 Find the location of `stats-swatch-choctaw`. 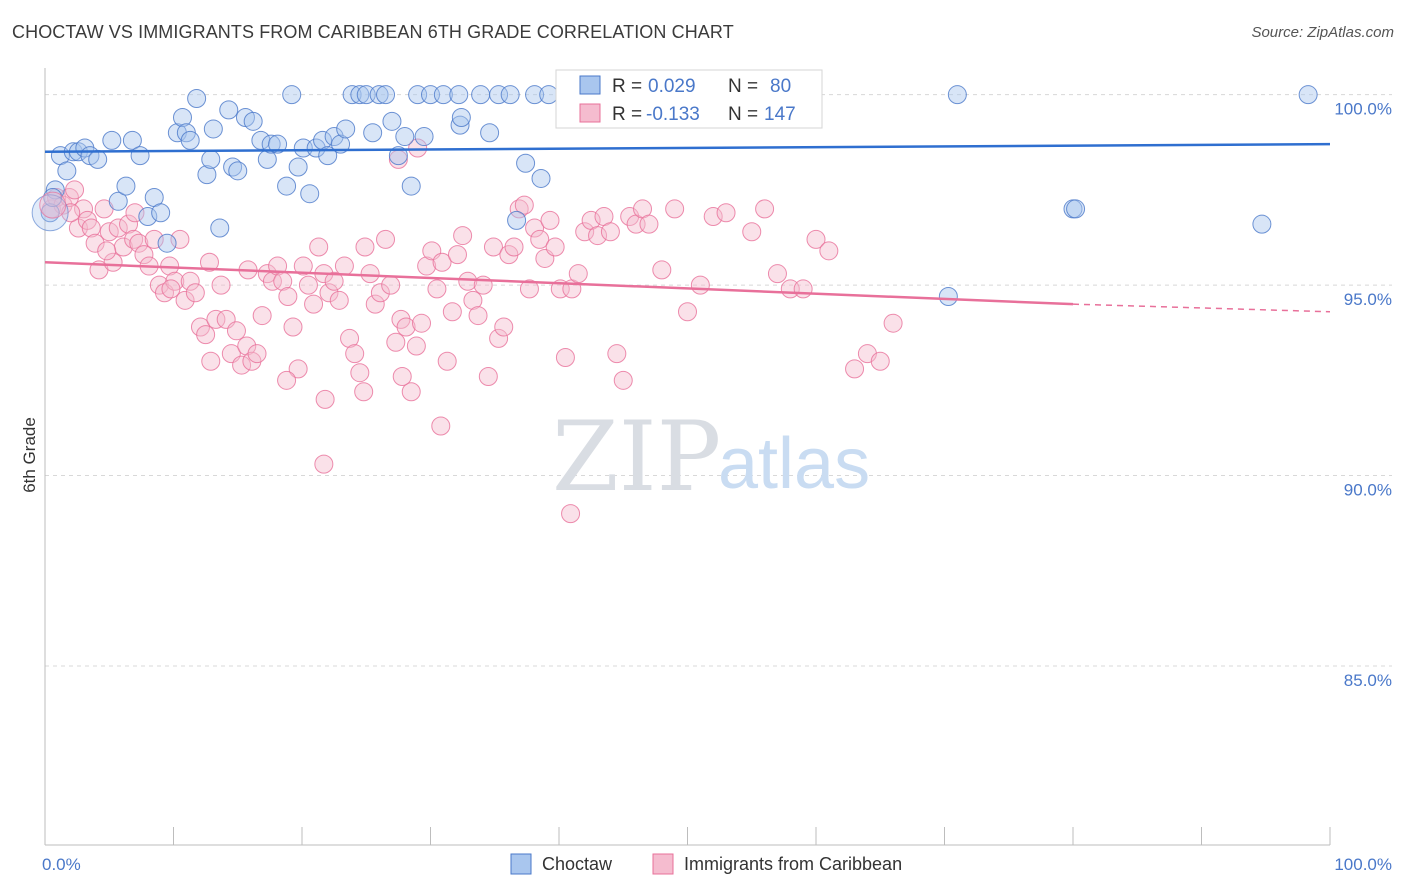

stats-swatch-choctaw is located at coordinates (590, 85).